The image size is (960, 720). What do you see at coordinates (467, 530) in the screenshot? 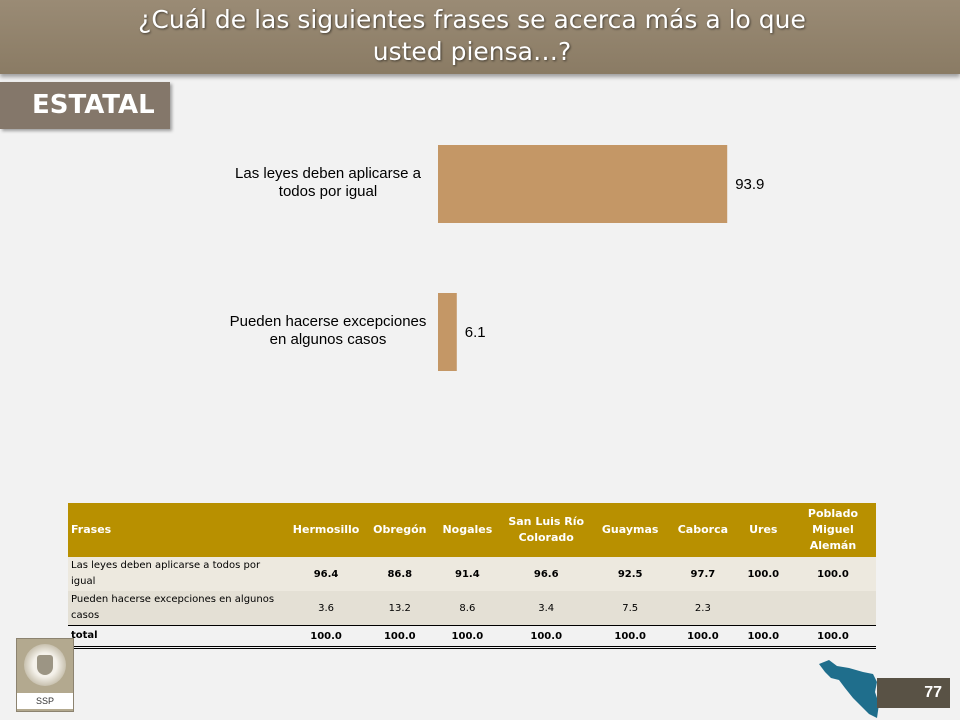
I see `col-header-3: Nogales` at bounding box center [467, 530].